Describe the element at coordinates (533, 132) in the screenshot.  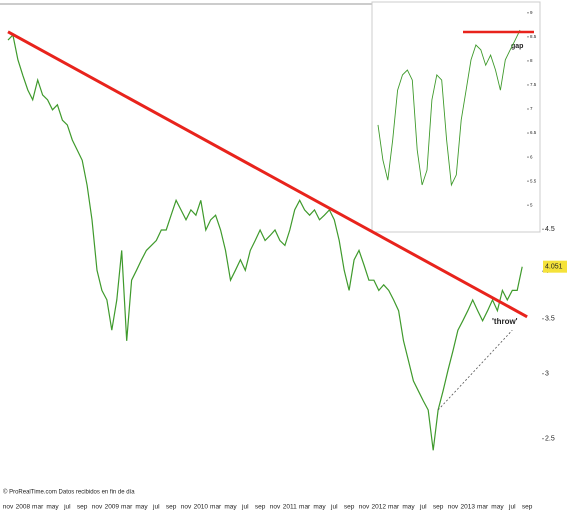
I see `y-tick-label: 6.5` at that location.